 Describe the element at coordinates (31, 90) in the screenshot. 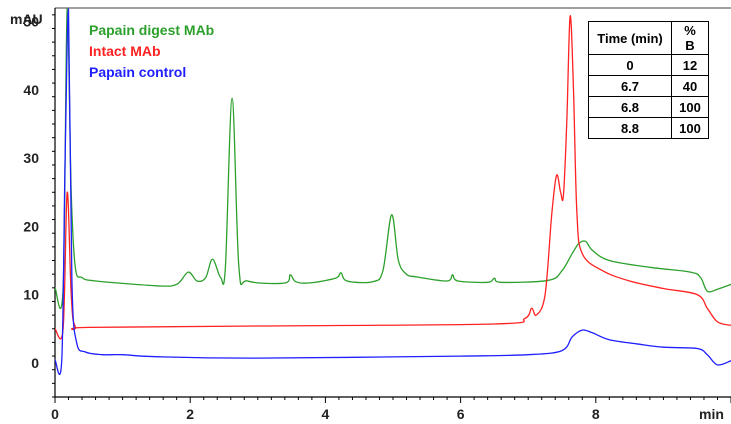

I see `y-tick-label: 40` at that location.